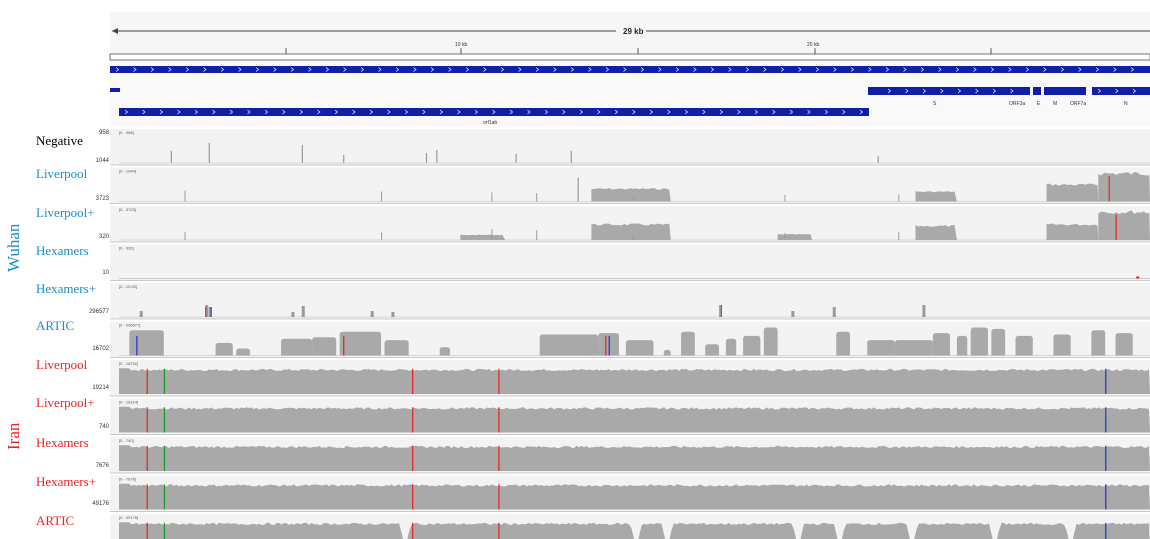  What do you see at coordinates (127, 171) in the screenshot?
I see `track-range-label: [0 - 1044]` at bounding box center [127, 171].